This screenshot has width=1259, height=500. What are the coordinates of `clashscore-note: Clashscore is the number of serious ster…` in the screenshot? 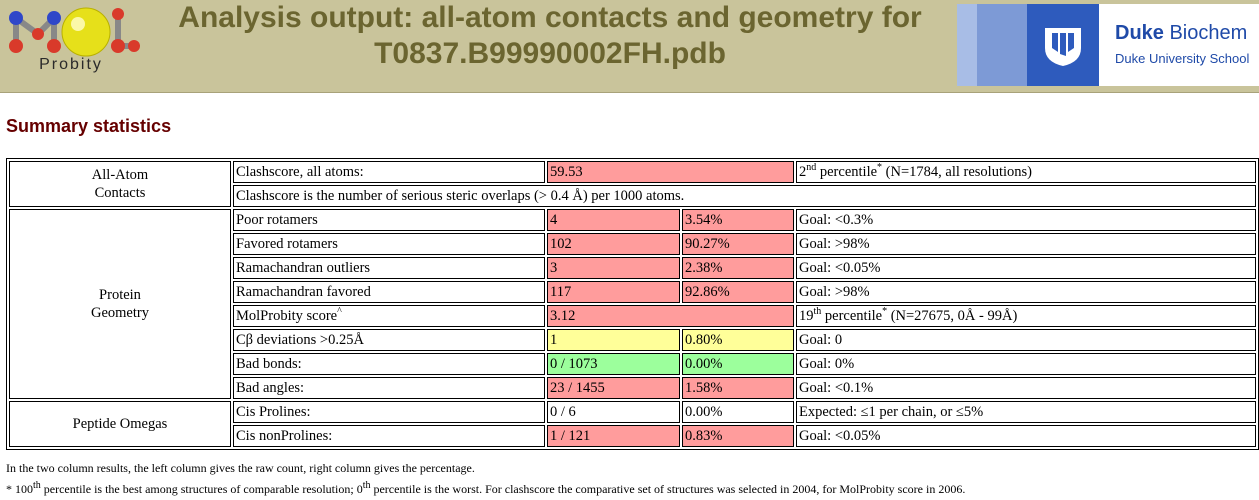 It's located at (744, 196).